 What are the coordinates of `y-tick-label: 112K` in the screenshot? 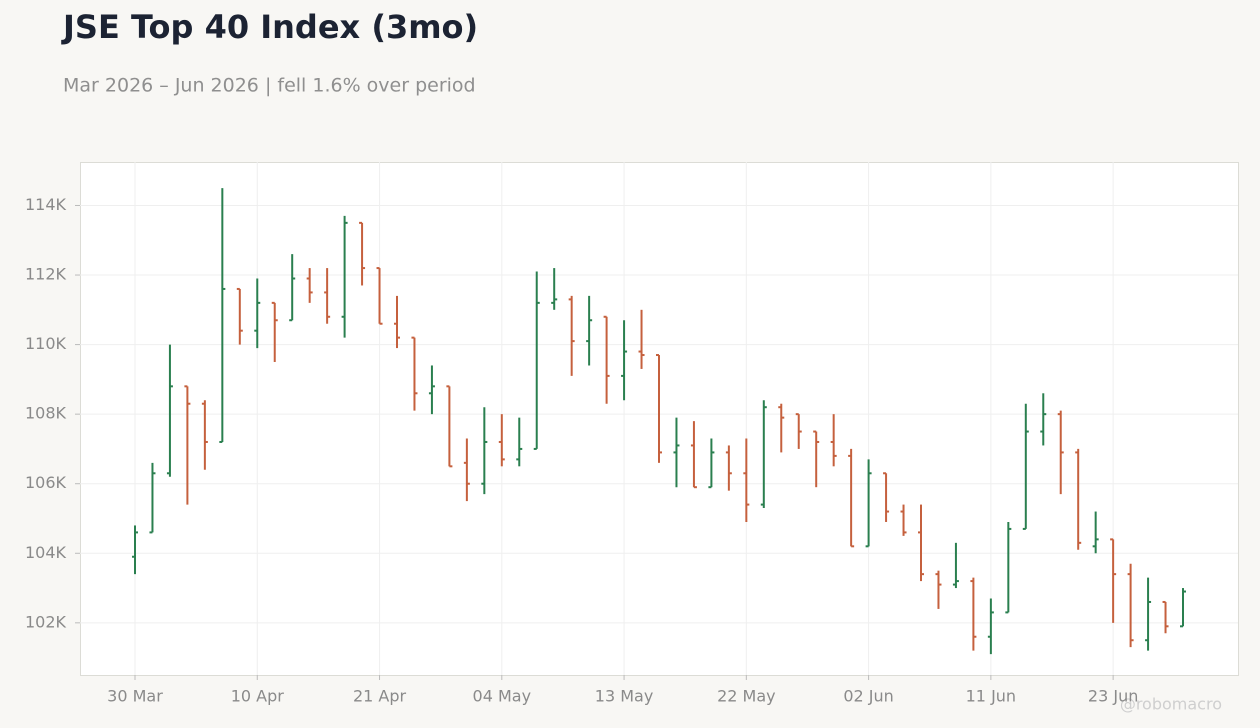 It's located at (46, 274).